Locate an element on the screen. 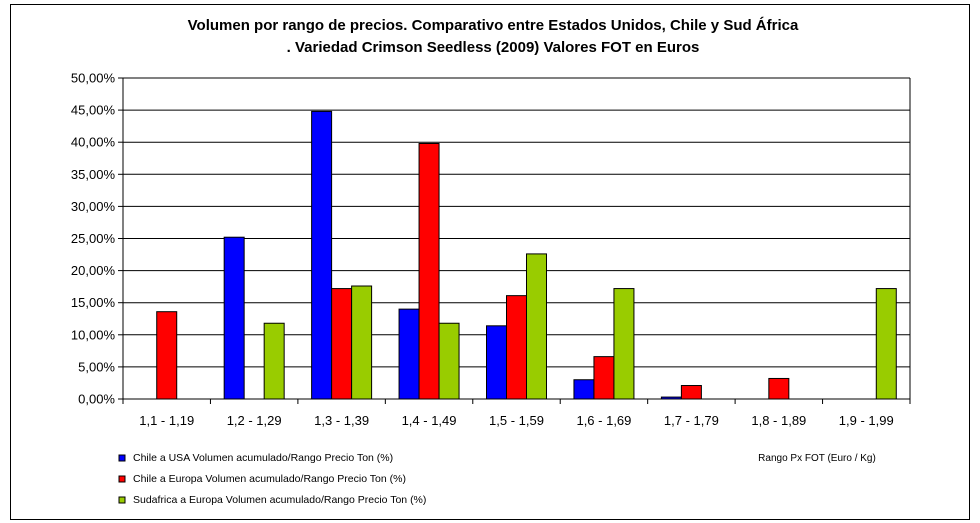 Image resolution: width=980 pixels, height=523 pixels. x-tick-label: 1,1 - 1,19 is located at coordinates (166, 420).